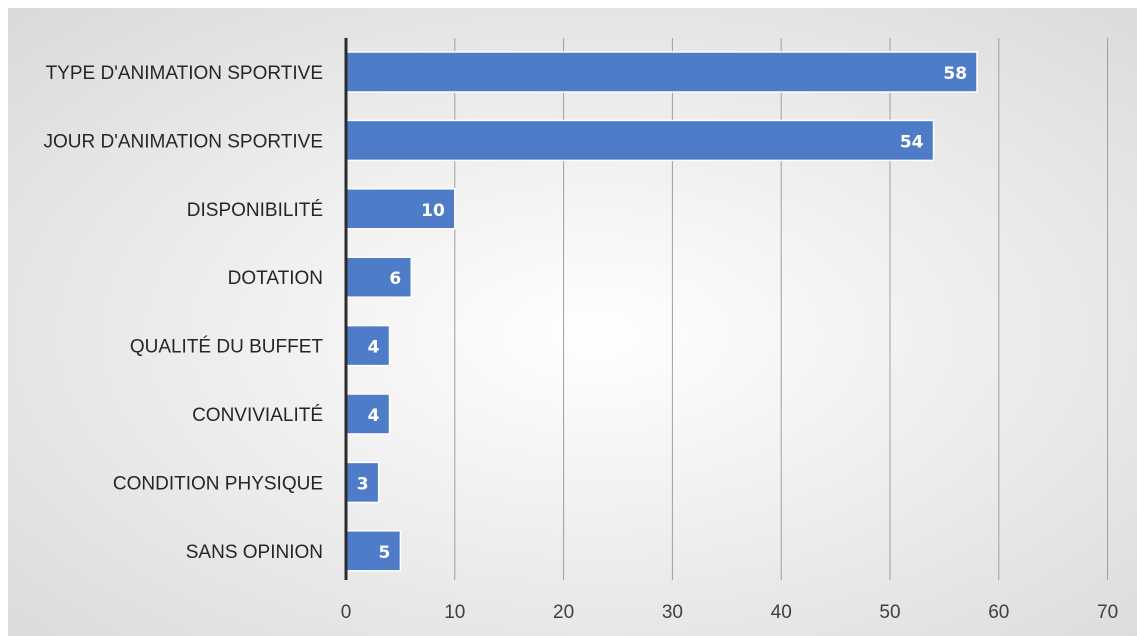  I want to click on data-label-7: 5, so click(385, 553).